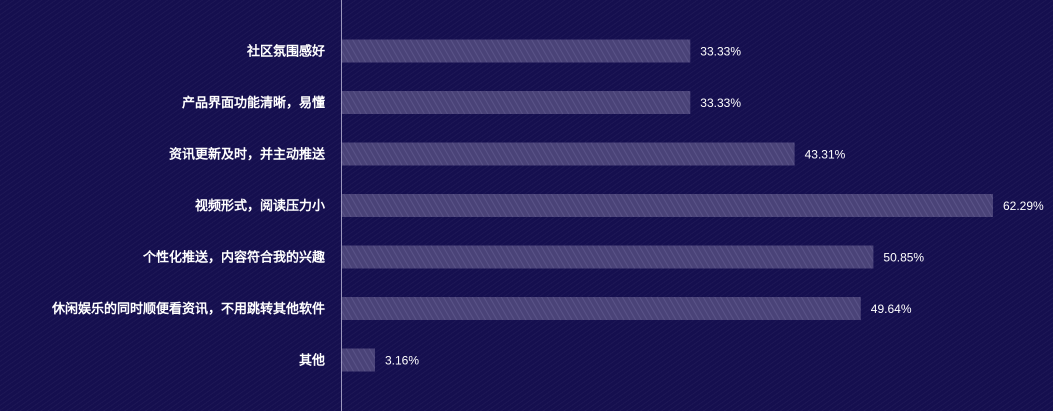 The image size is (1053, 411). Describe the element at coordinates (903, 258) in the screenshot. I see `value-label-5: 50.85%` at that location.